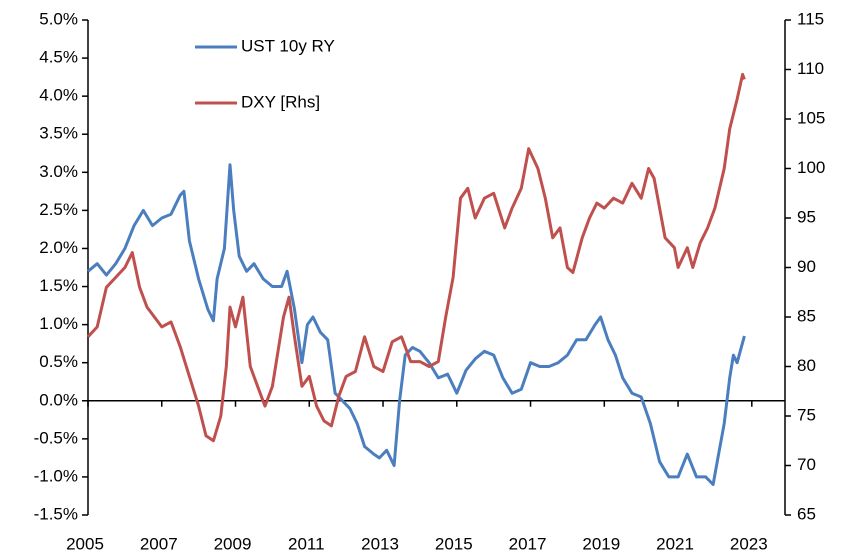 The height and width of the screenshot is (555, 848). What do you see at coordinates (58, 323) in the screenshot?
I see `y-tick-label: 1.0%` at bounding box center [58, 323].